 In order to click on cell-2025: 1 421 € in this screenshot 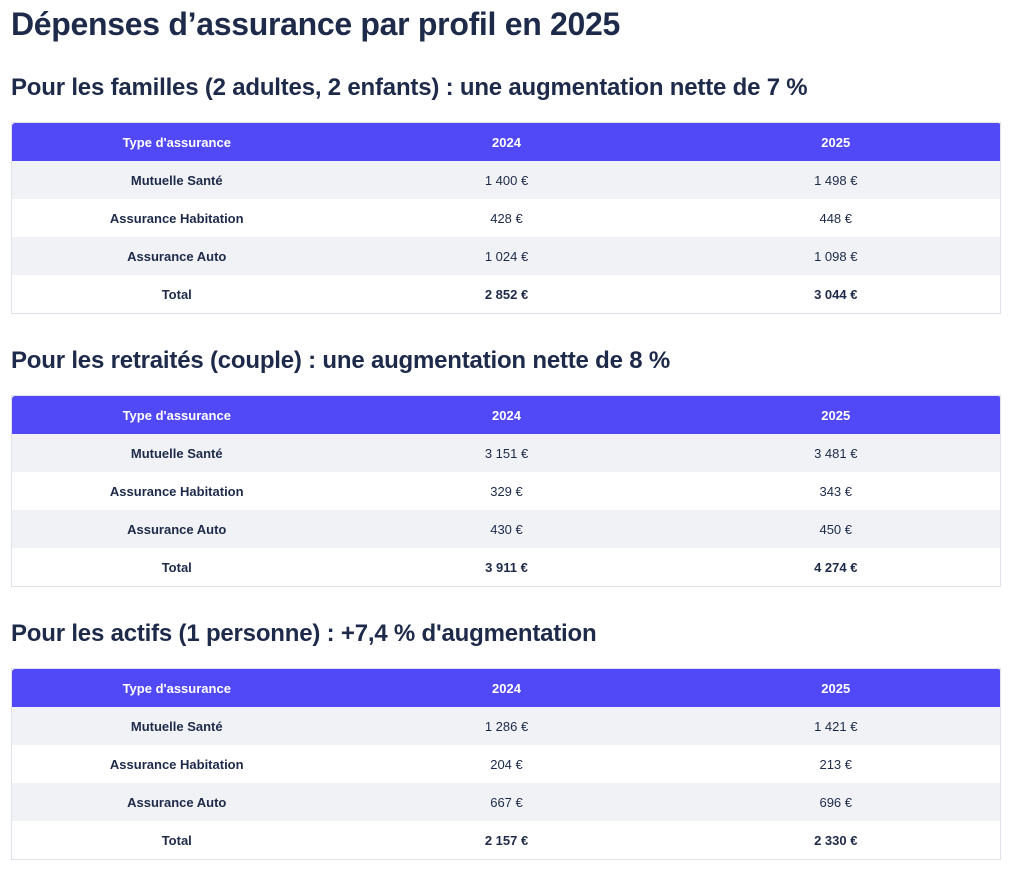, I will do `click(836, 726)`.